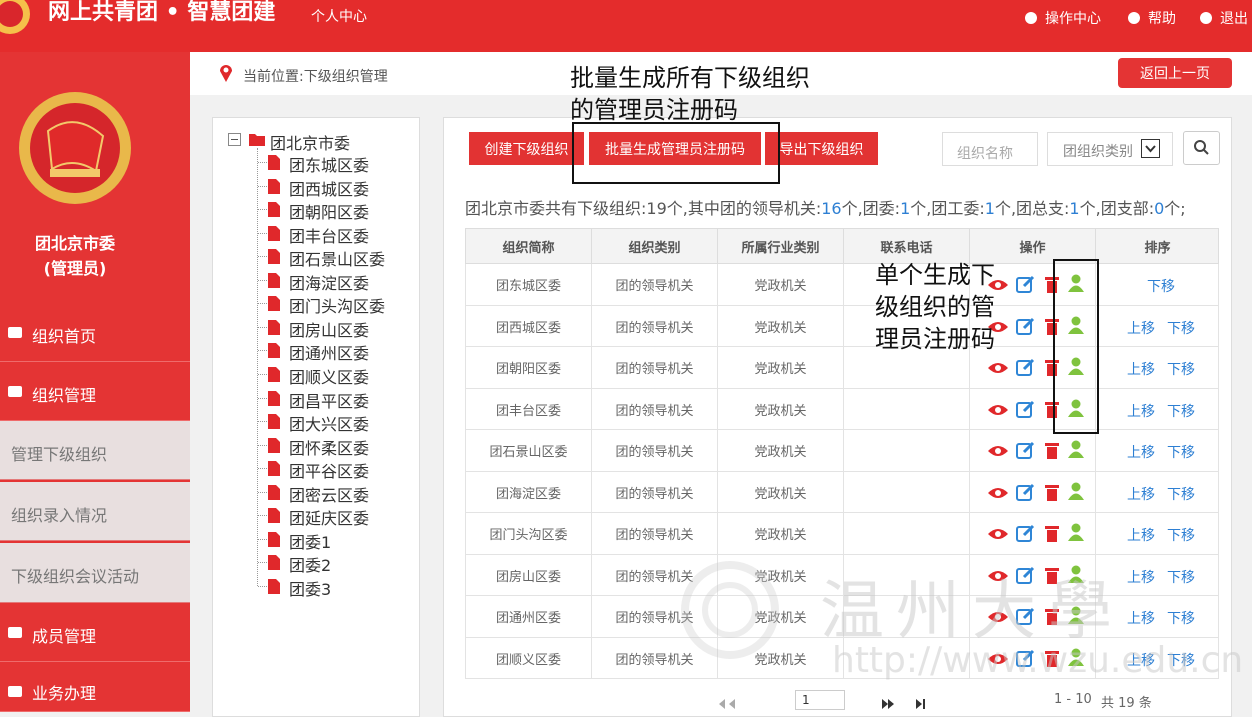 The image size is (1252, 717). I want to click on menu-label: 组织管理, so click(64, 395).